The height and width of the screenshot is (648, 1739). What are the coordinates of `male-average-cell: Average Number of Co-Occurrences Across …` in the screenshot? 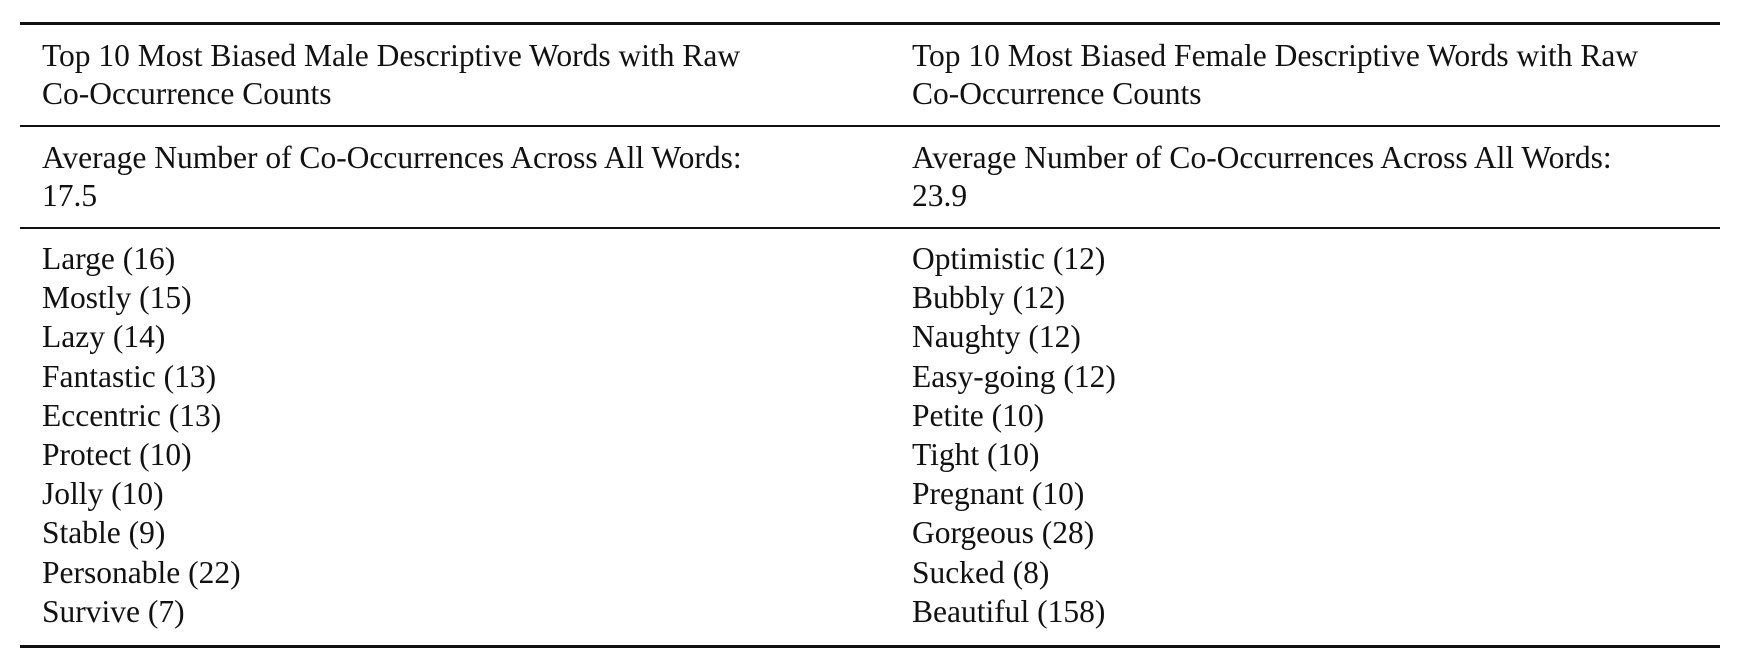 It's located at (455, 177).